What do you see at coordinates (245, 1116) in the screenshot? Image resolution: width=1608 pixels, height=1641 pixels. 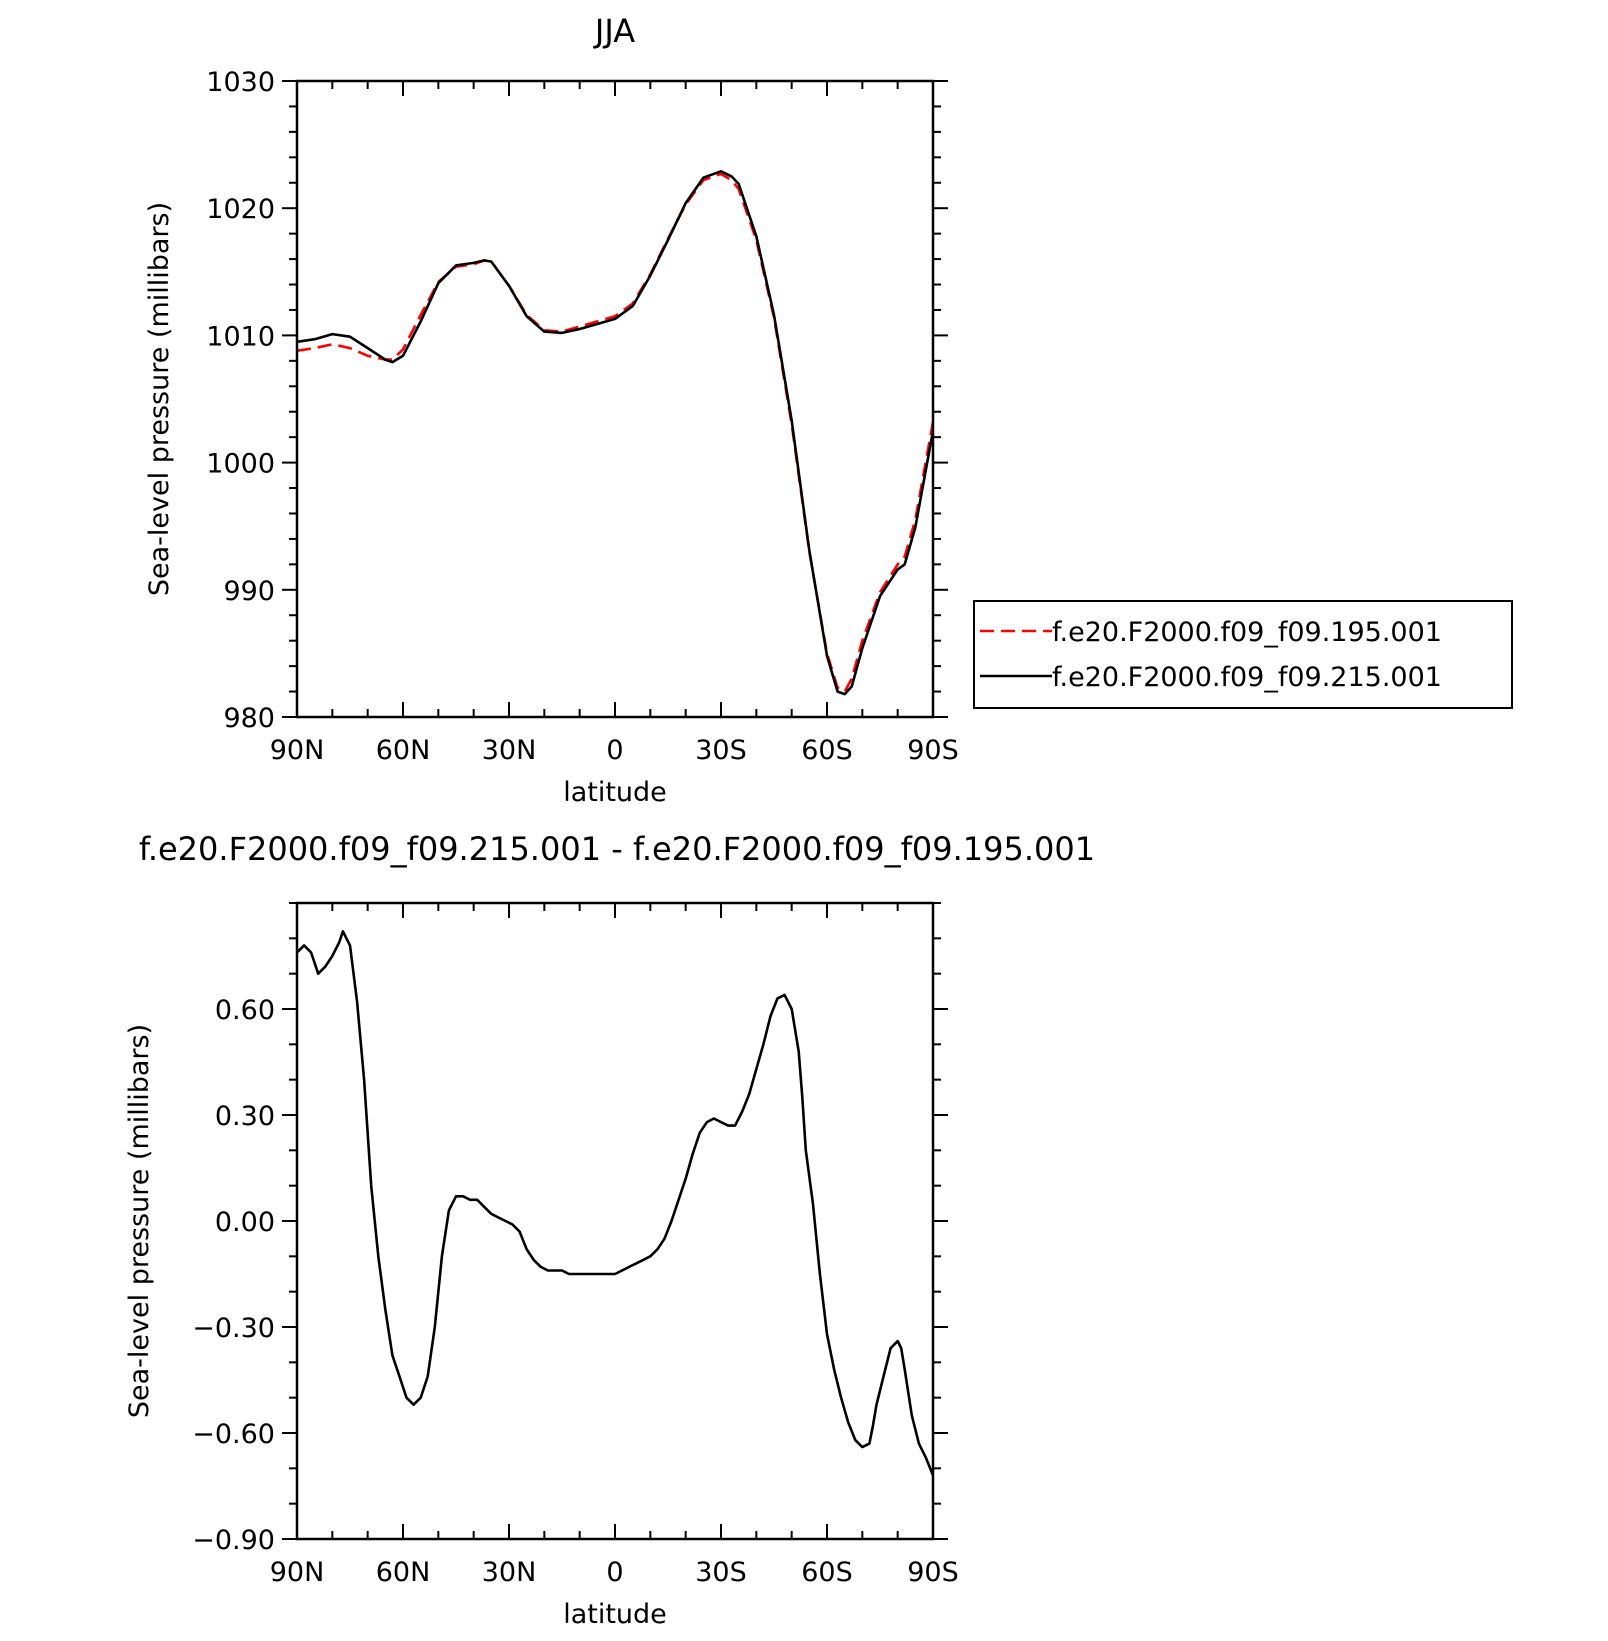 I see `y-tick-label: 0.30` at bounding box center [245, 1116].